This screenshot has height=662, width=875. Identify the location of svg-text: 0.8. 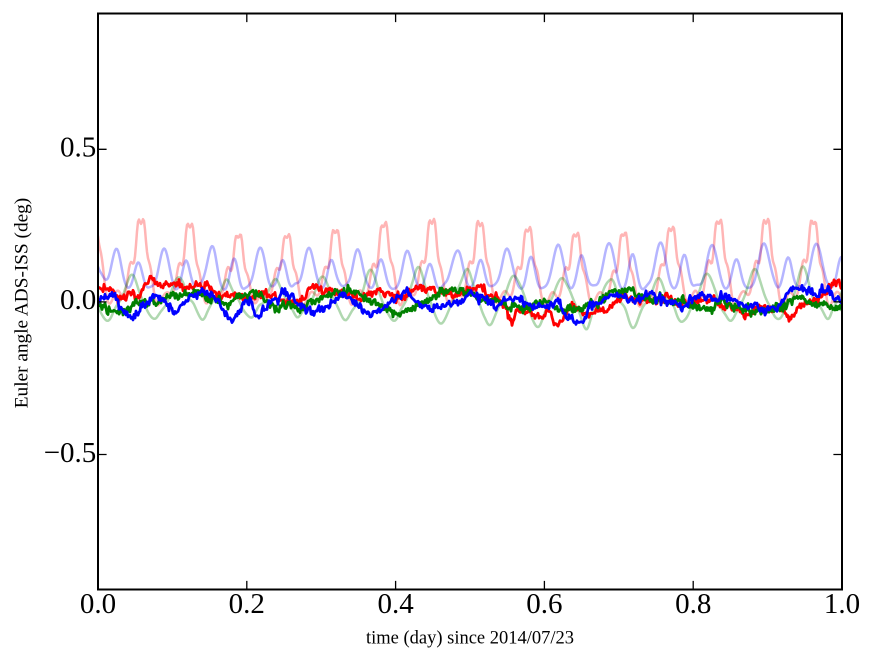
(693, 604).